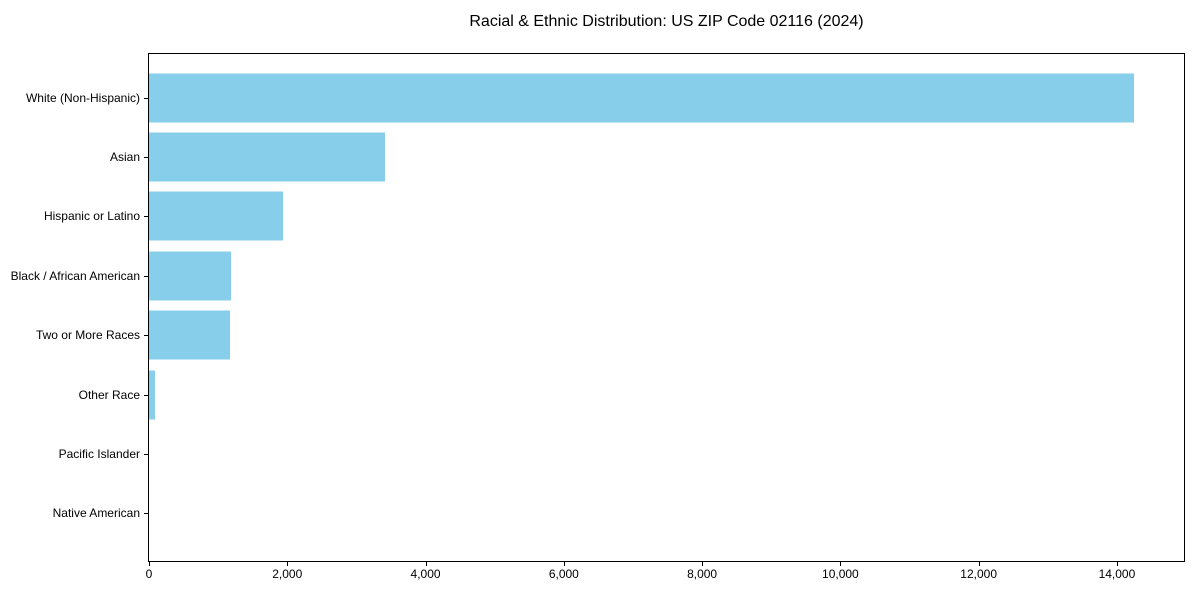  Describe the element at coordinates (124, 157) in the screenshot. I see `y-axis-label: Asian` at that location.